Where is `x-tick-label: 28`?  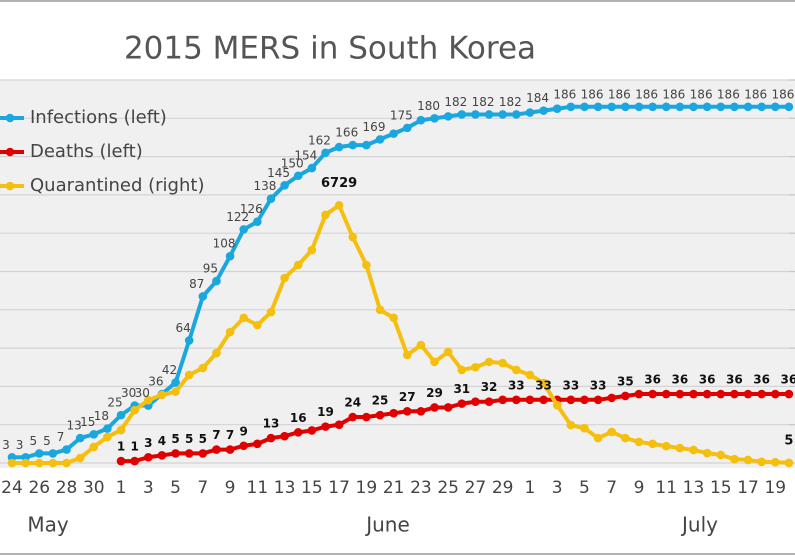 x-tick-label: 28 is located at coordinates (67, 488).